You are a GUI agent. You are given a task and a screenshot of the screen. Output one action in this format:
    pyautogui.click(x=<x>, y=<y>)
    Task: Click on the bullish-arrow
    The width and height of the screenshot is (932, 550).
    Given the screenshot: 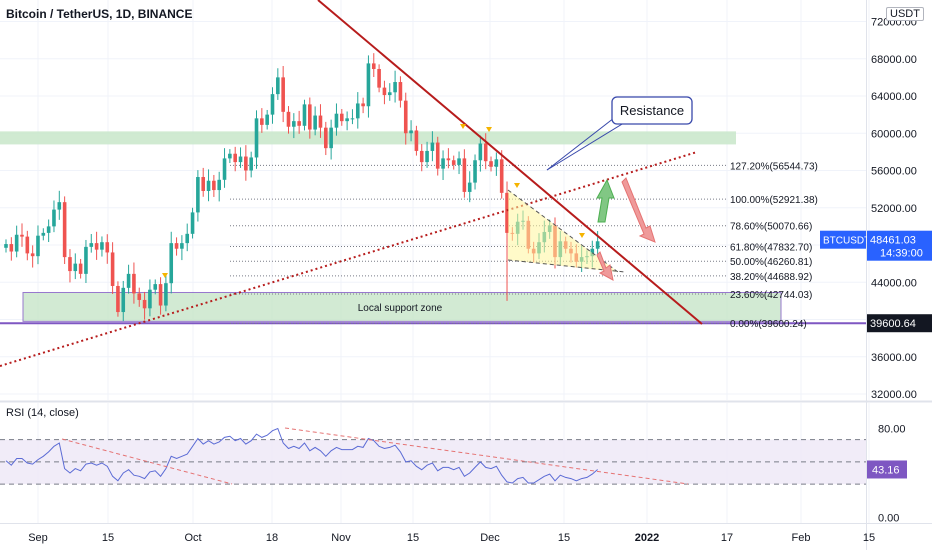 What is the action you would take?
    pyautogui.click(x=605, y=200)
    